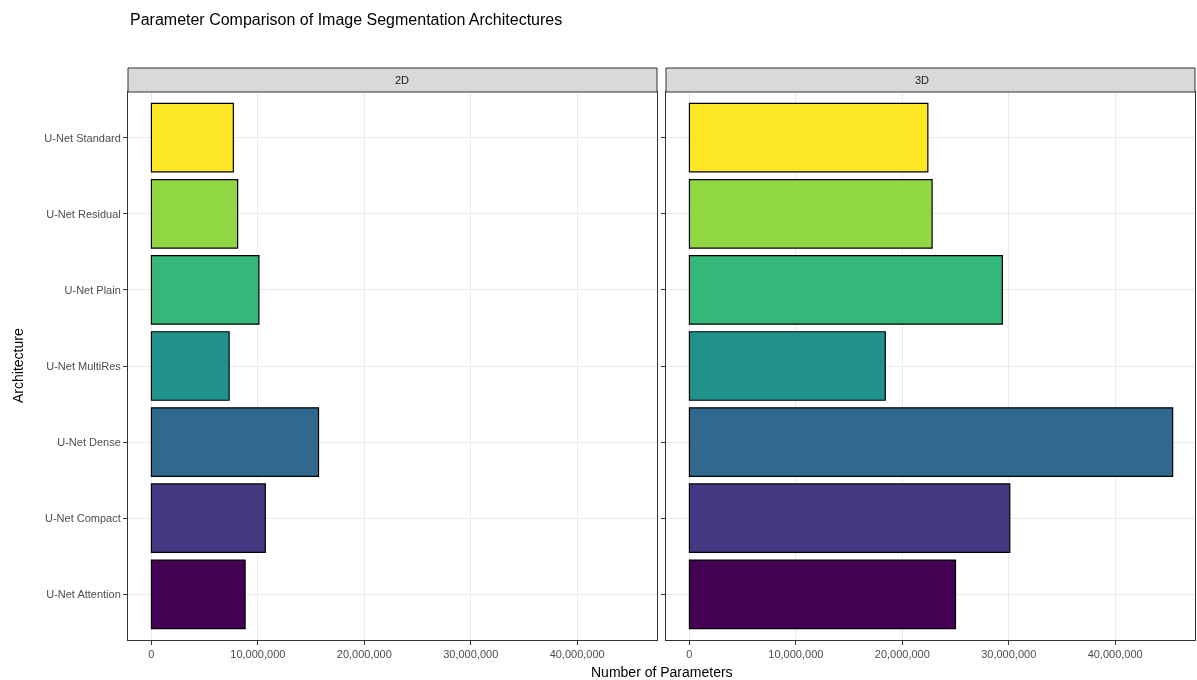 This screenshot has width=1197, height=680. Describe the element at coordinates (83, 594) in the screenshot. I see `y-tick-label: U-Net Attention` at that location.